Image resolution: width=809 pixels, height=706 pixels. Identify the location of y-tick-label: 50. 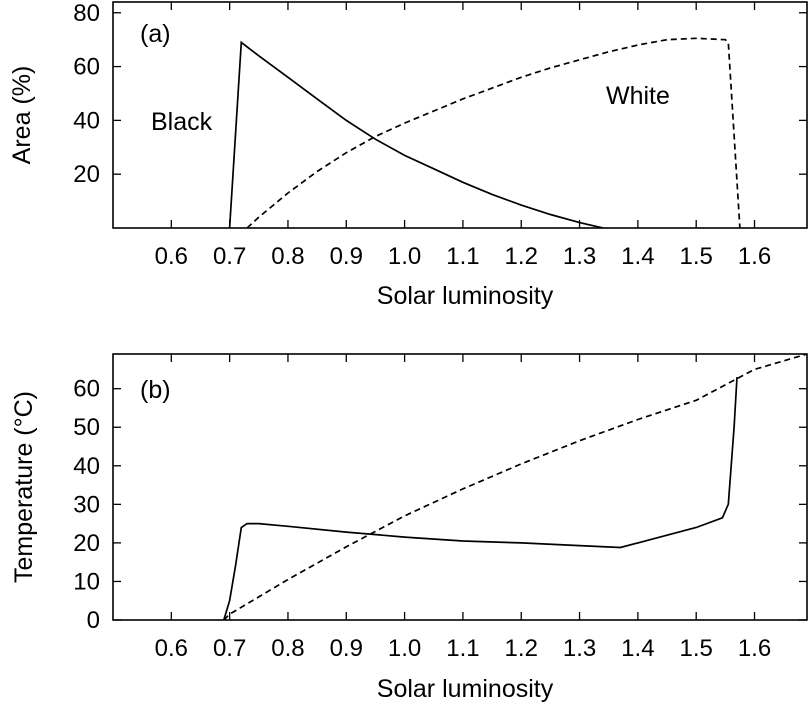
(86, 427).